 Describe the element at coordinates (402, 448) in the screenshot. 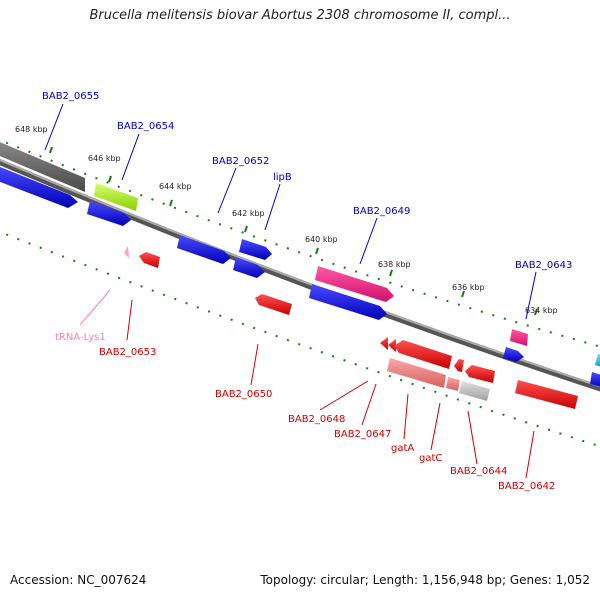

I see `gene-label-gata: gatA` at that location.